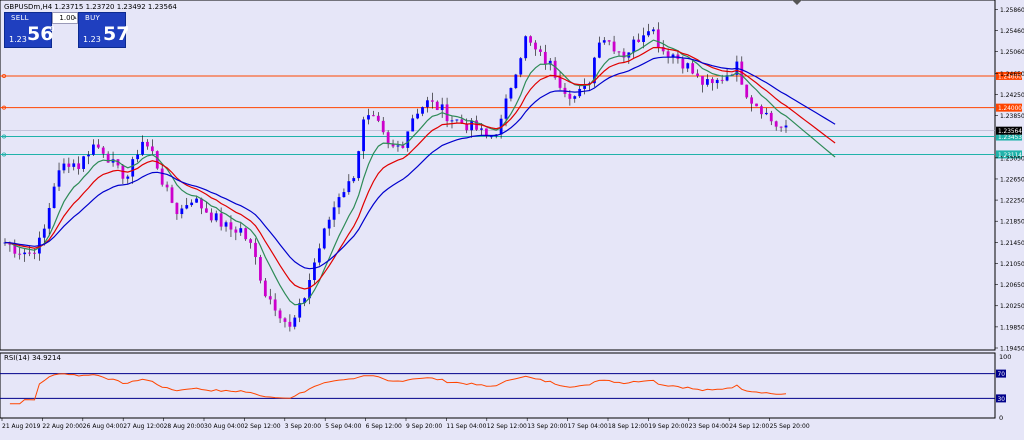  Describe the element at coordinates (588, 426) in the screenshot. I see `time-axis-label: 17 Sep 04:00` at that location.